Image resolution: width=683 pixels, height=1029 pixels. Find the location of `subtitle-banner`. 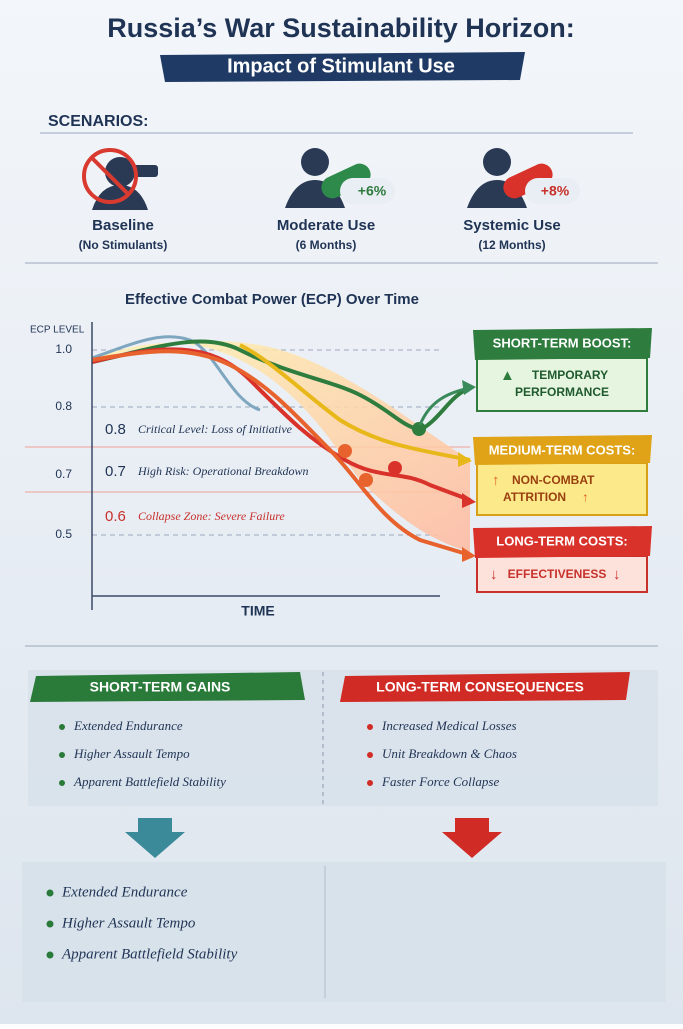

subtitle-banner is located at coordinates (342, 67).